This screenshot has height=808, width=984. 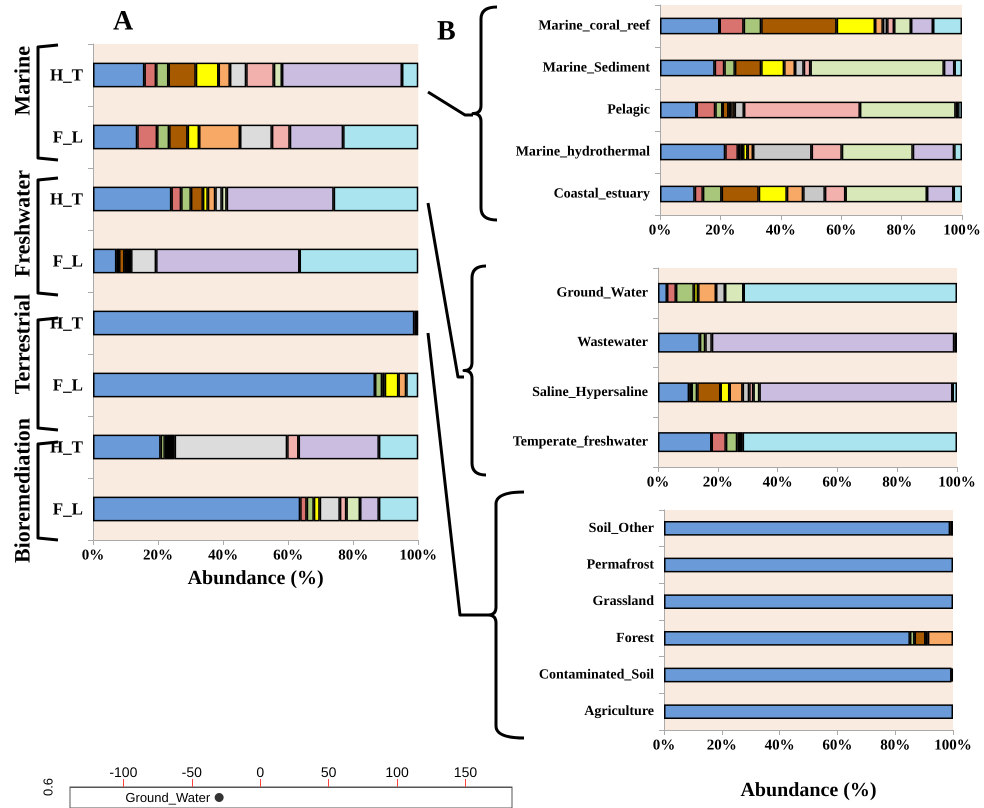 I want to click on text: Bioremediation, so click(x=22, y=491).